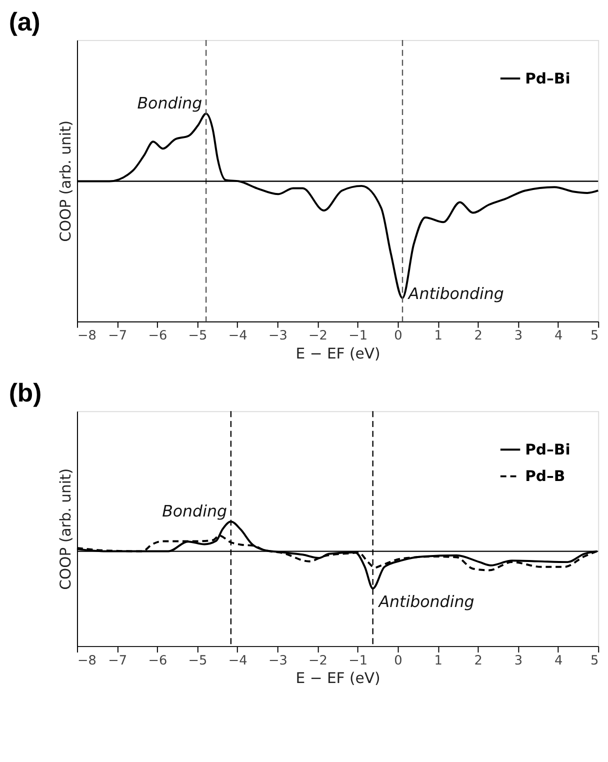  I want to click on legend-label: Pd–B, so click(545, 477).